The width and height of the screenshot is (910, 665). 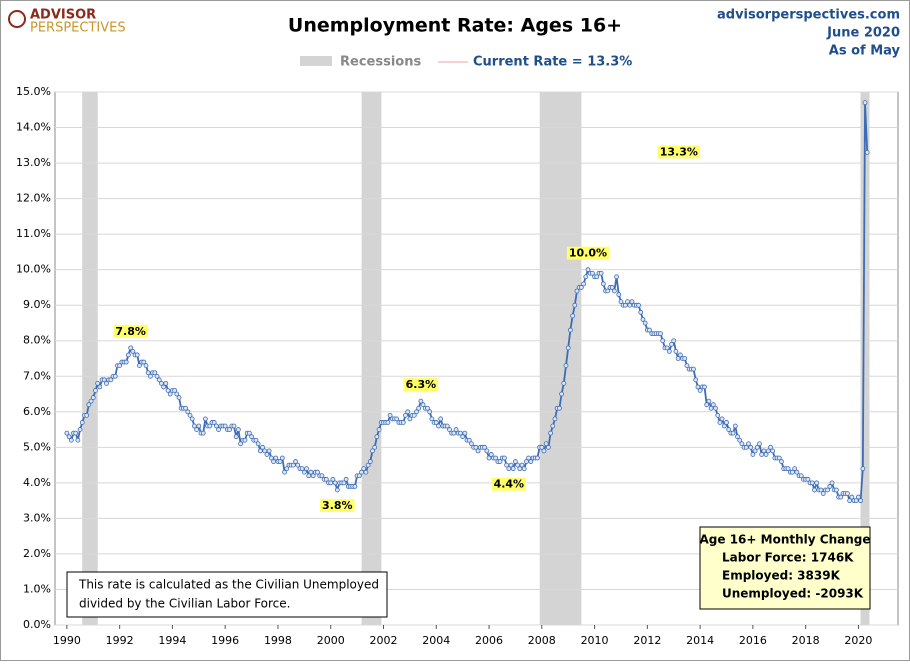 What do you see at coordinates (316, 61) in the screenshot?
I see `legend-swatch` at bounding box center [316, 61].